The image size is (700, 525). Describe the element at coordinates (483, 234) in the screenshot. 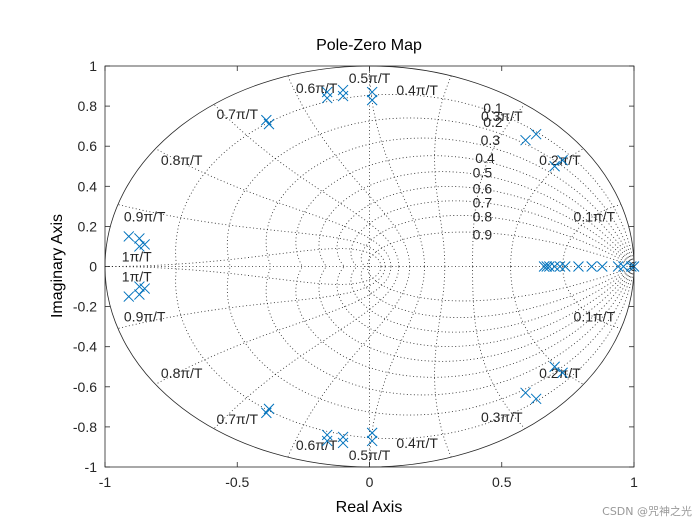

I see `damping-label-9: 0.9` at that location.